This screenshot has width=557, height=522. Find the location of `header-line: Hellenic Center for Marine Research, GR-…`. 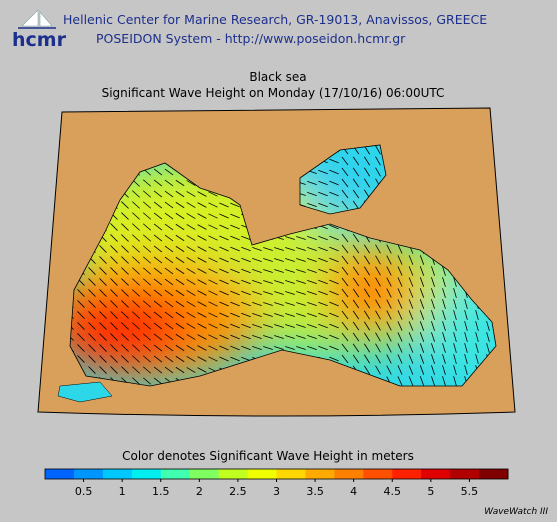

header-line: Hellenic Center for Marine Research, GR-… is located at coordinates (275, 19).